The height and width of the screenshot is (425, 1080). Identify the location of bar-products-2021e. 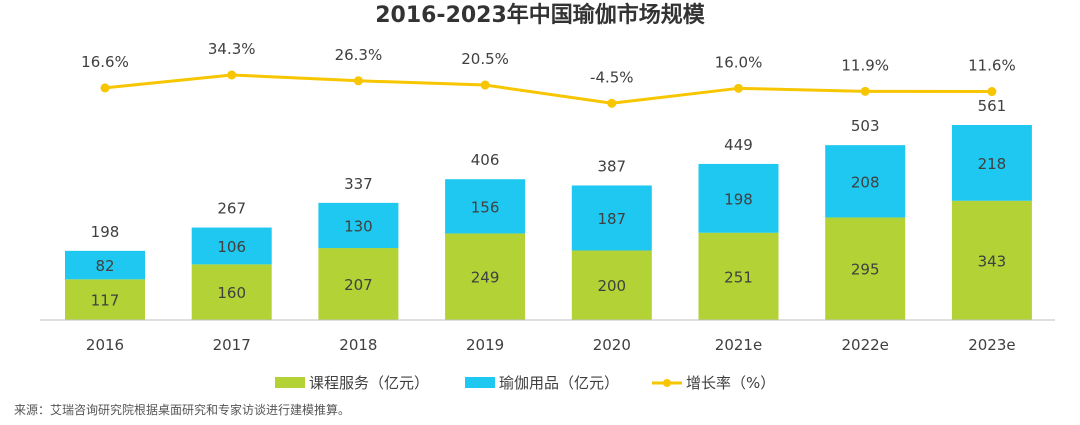
(738, 198).